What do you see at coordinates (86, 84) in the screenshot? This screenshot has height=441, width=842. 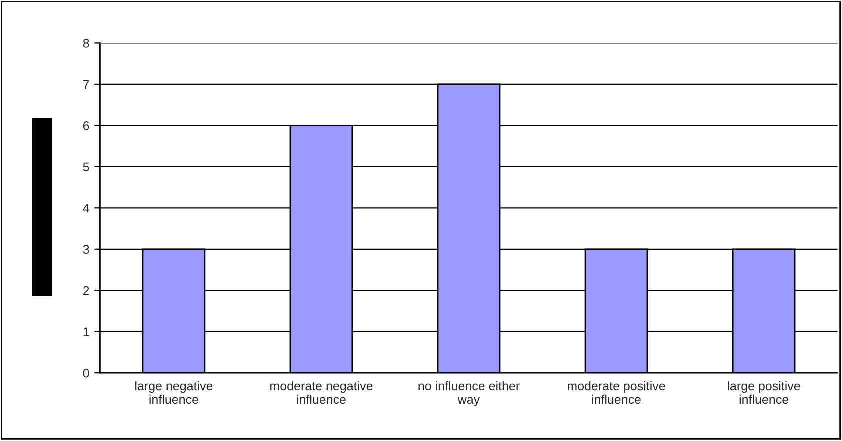 I see `y-tick-label: 7` at bounding box center [86, 84].